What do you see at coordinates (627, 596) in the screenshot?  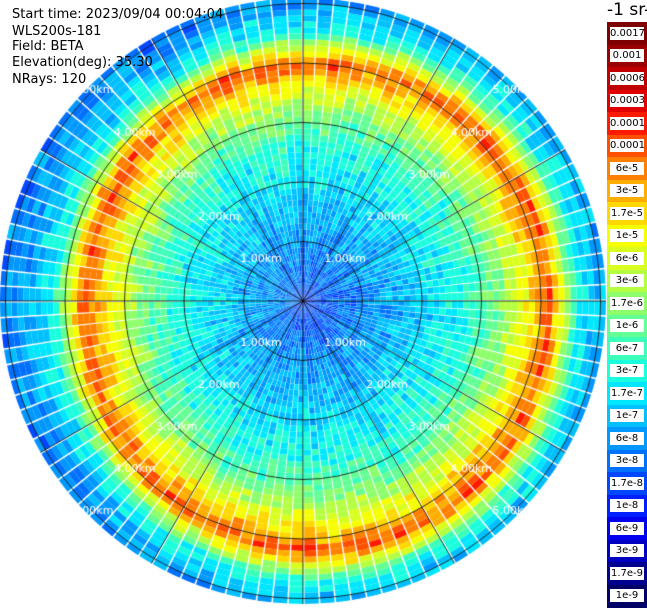 I see `colorbar-tick-label: 1e-9` at bounding box center [627, 596].